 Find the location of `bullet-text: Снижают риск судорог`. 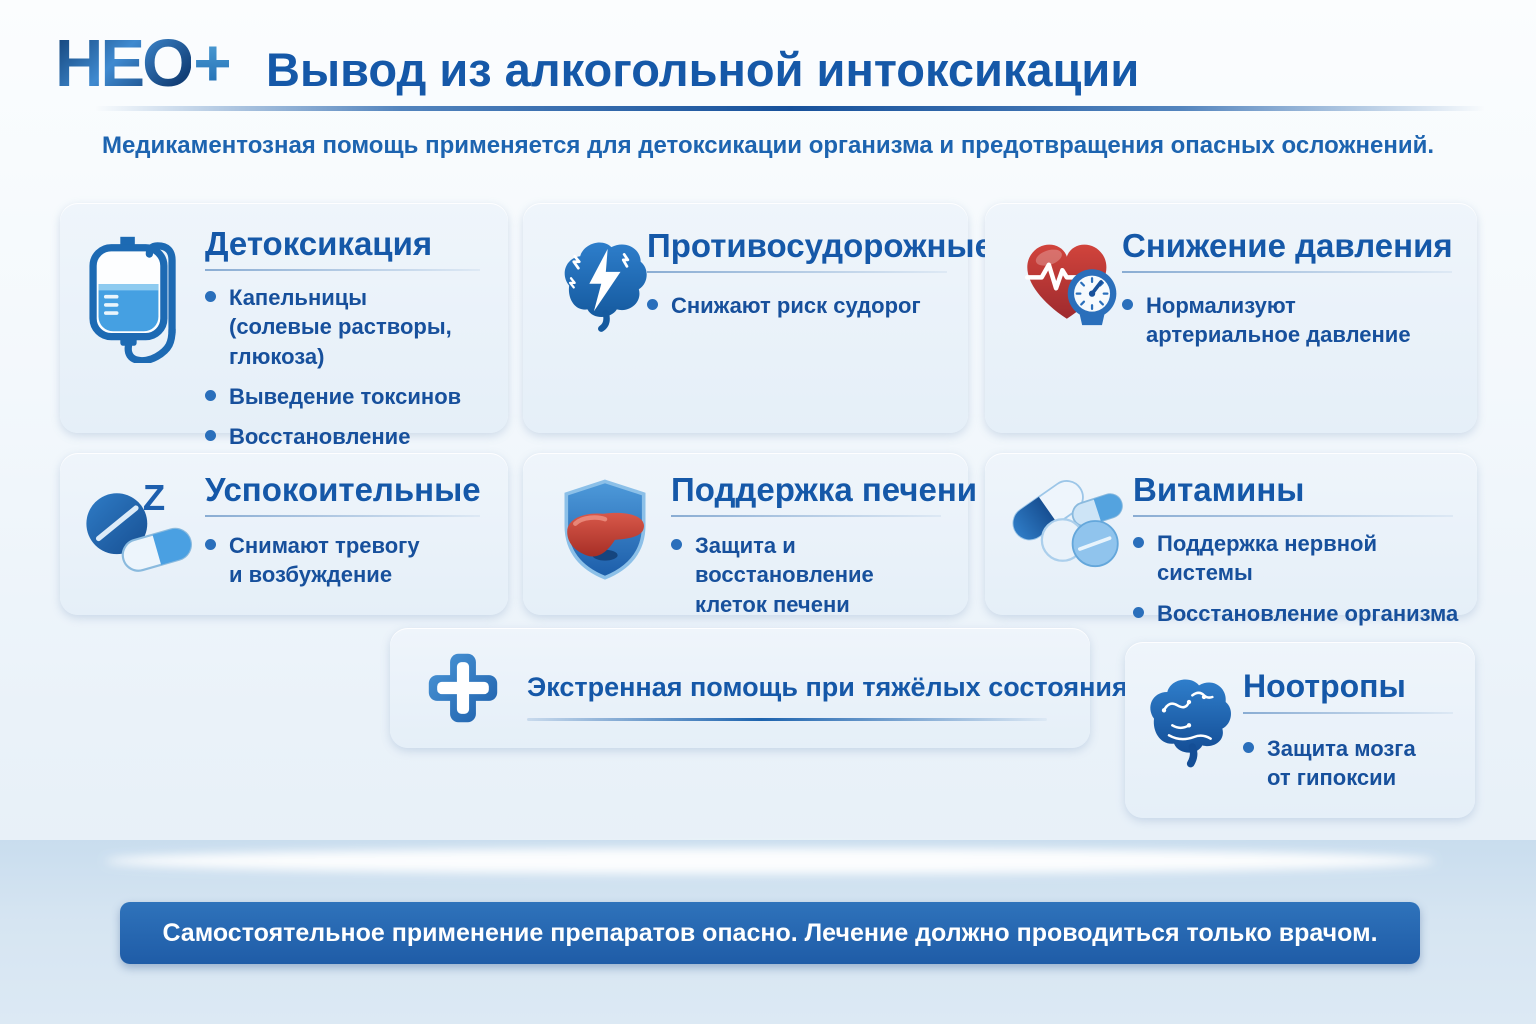

bullet-text: Снижают риск судорог is located at coordinates (796, 305).